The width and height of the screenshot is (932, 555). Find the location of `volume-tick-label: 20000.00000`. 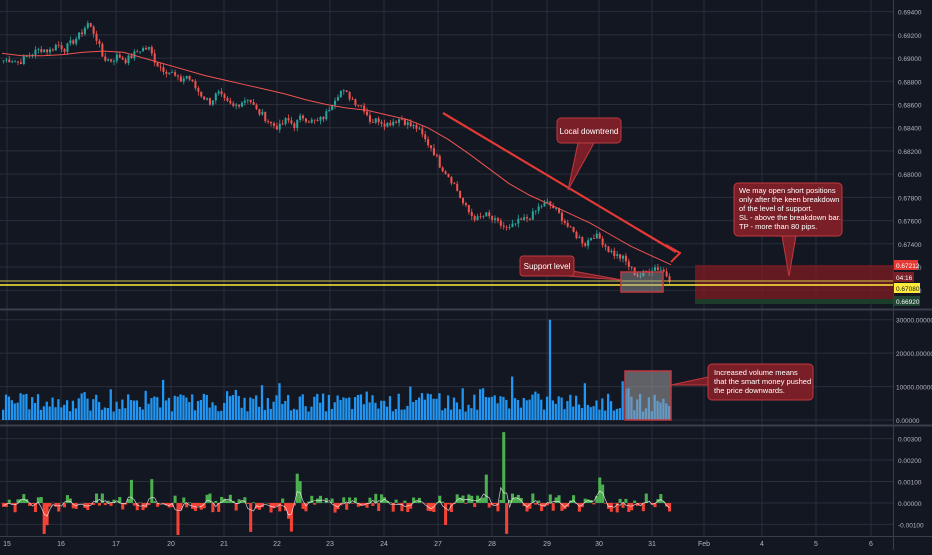

volume-tick-label: 20000.00000 is located at coordinates (914, 354).